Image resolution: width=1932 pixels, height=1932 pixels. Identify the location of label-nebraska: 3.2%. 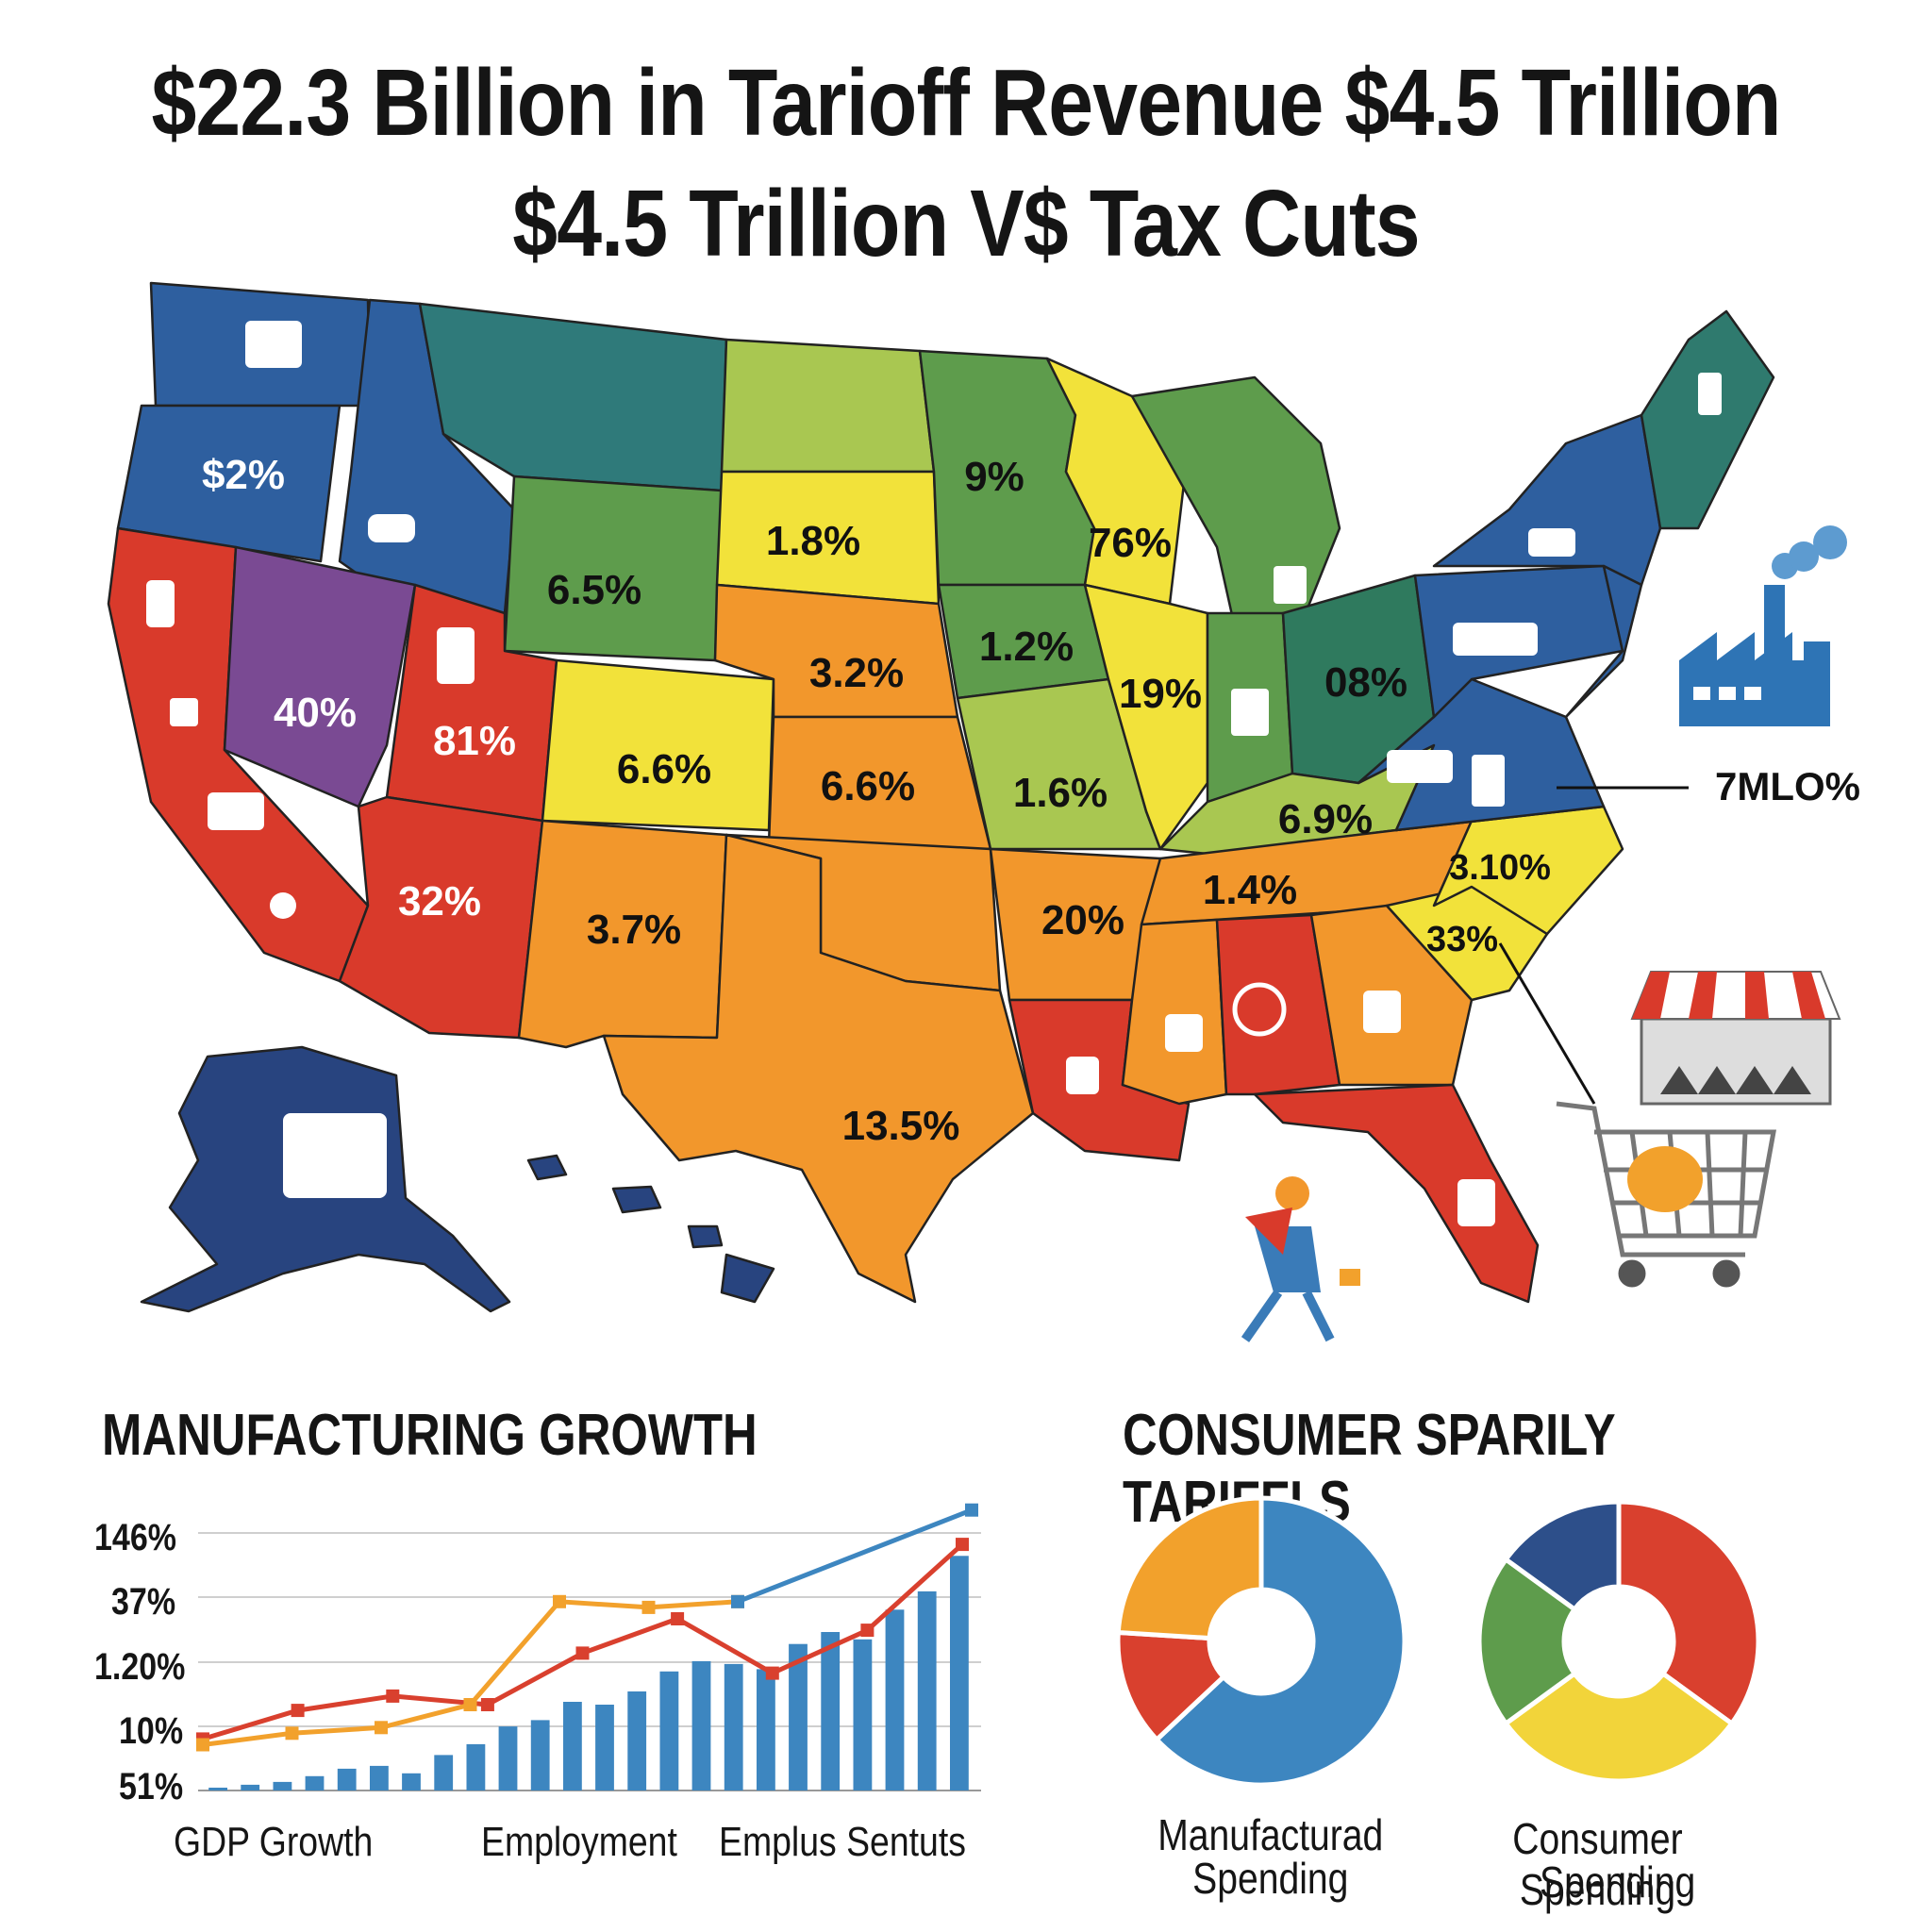
(856, 673).